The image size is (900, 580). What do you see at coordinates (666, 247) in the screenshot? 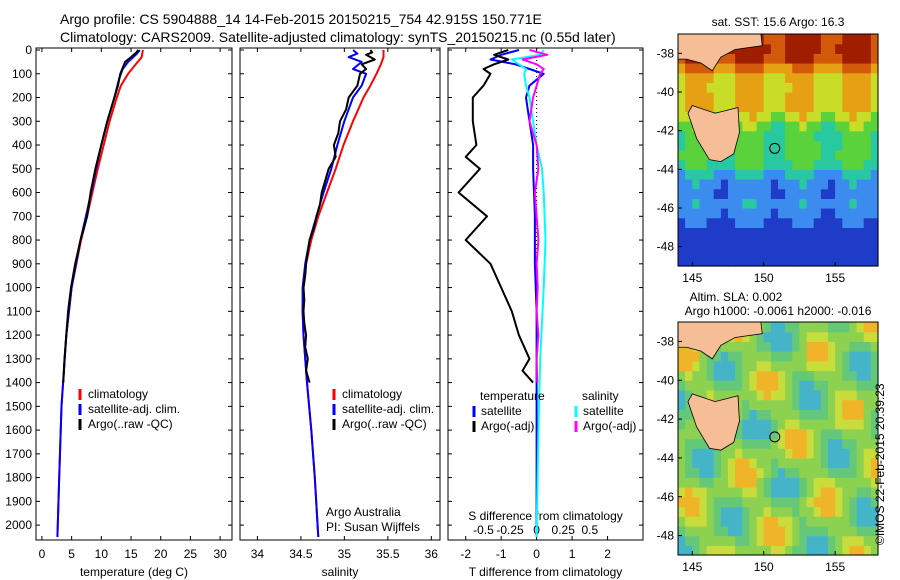
I see `sst-map-ytick-label: -48` at bounding box center [666, 247].